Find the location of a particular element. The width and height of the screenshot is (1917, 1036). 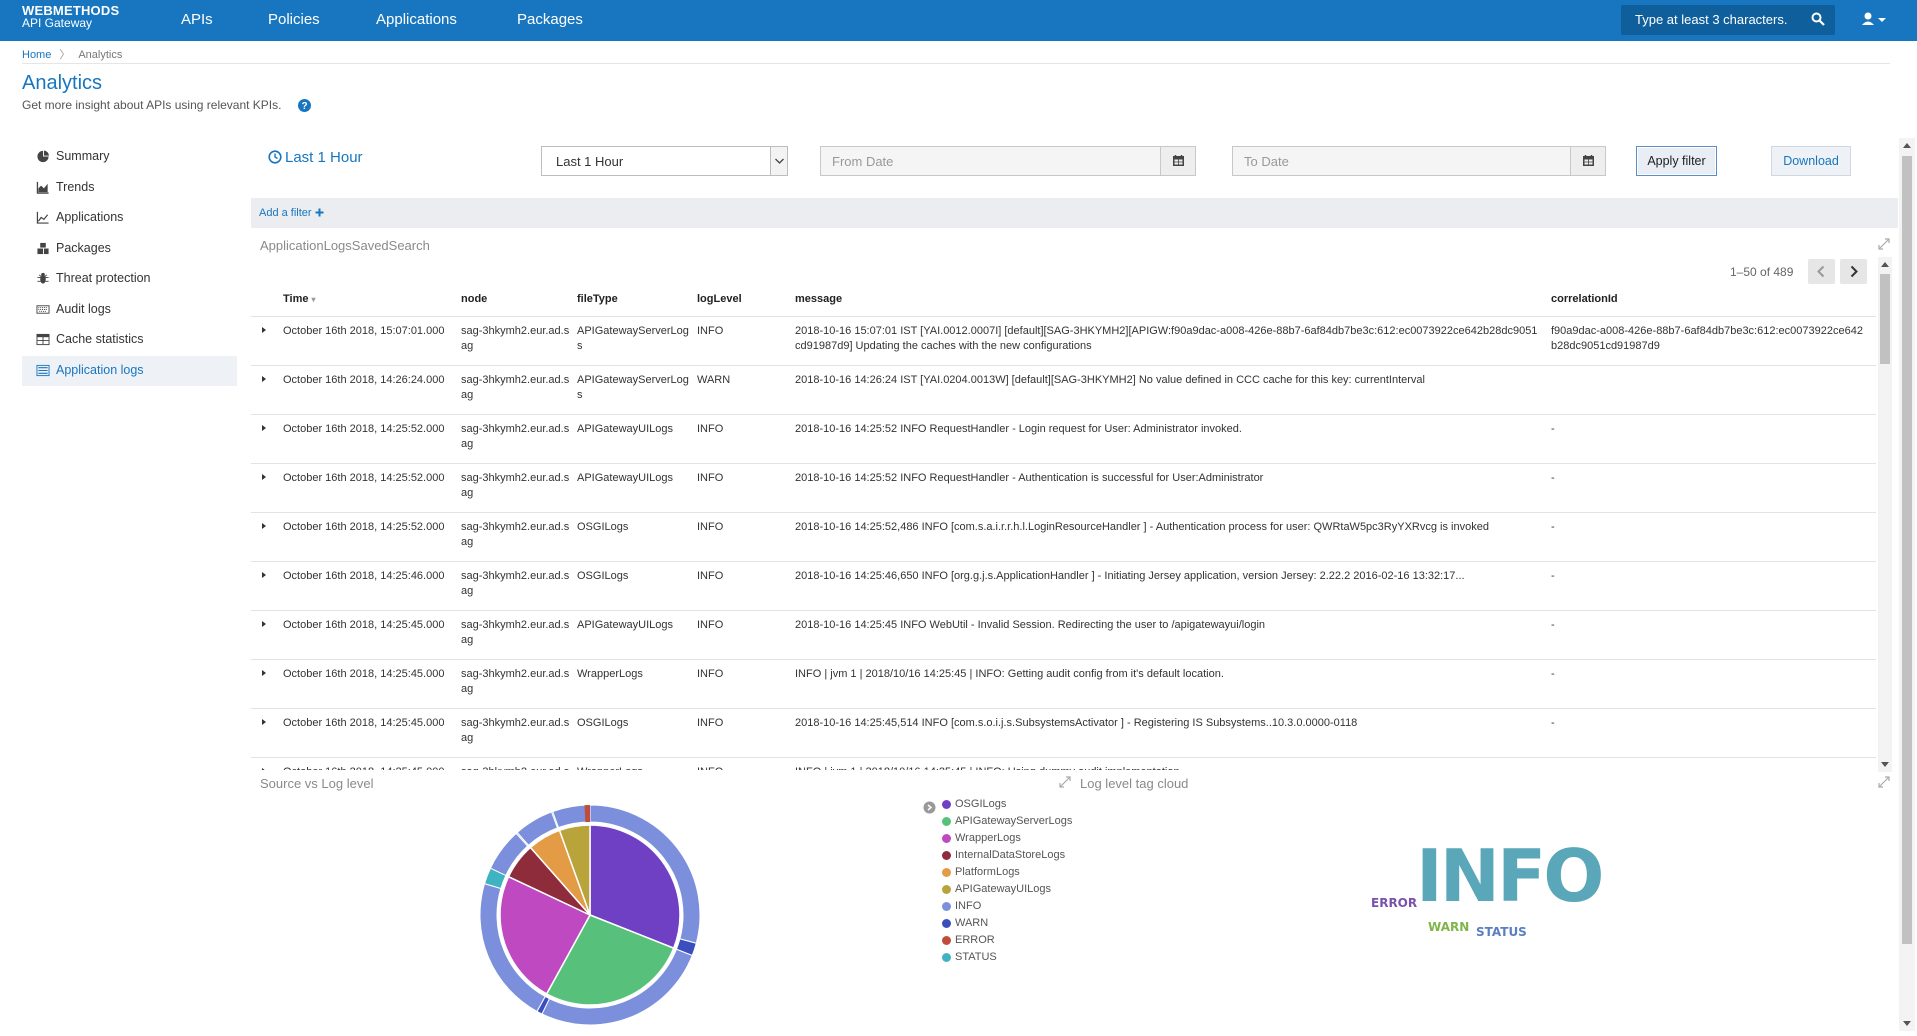

column-header-loglevel: logLevel is located at coordinates (719, 299).